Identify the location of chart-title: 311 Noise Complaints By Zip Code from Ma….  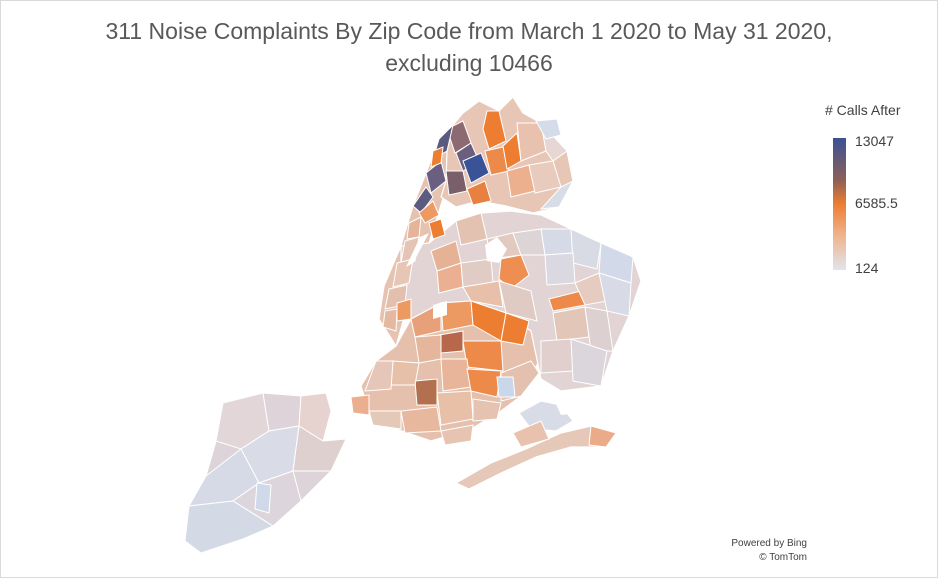
(469, 47).